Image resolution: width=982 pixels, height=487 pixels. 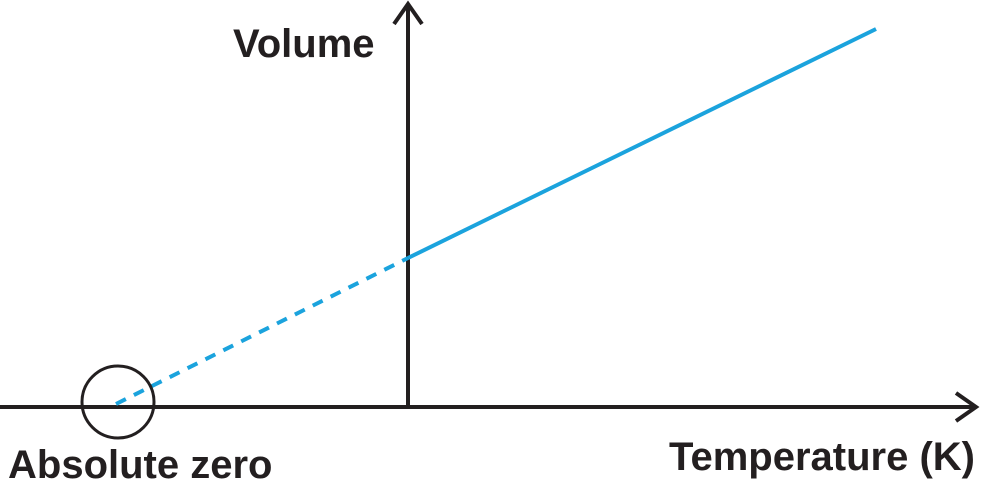 What do you see at coordinates (408, 13) in the screenshot?
I see `y-axis-arrow` at bounding box center [408, 13].